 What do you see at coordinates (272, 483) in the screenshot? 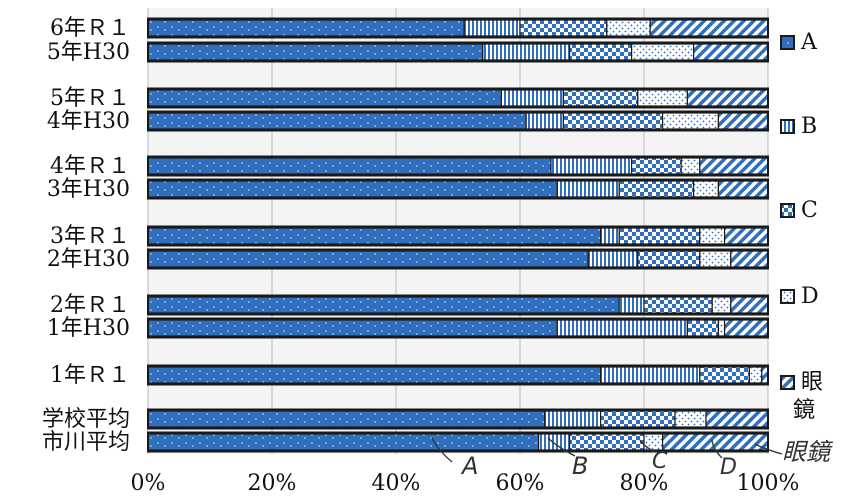
I see `x-tick-label-1: 20%` at bounding box center [272, 483].